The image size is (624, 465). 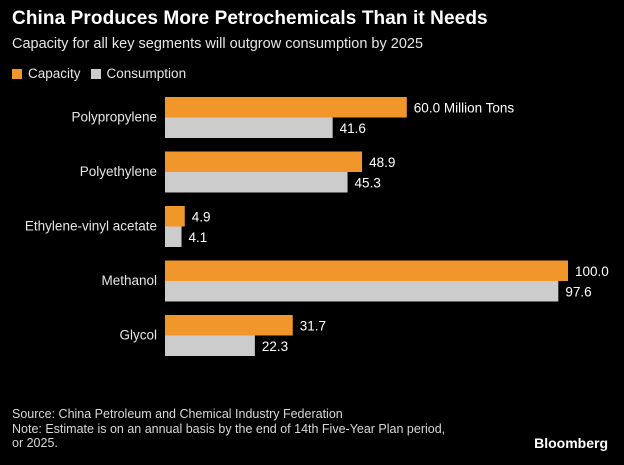 What do you see at coordinates (368, 182) in the screenshot?
I see `data-label-consumption-polyethylene: 45.3` at bounding box center [368, 182].